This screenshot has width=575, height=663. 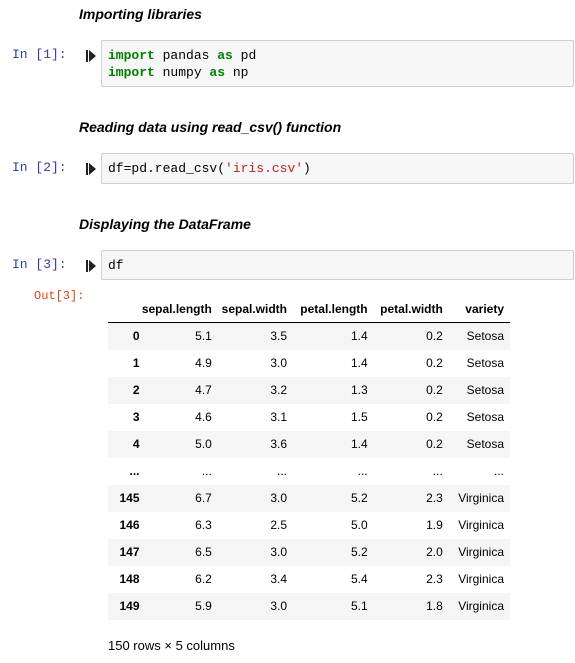 I want to click on code-cell-3: df, so click(x=337, y=265).